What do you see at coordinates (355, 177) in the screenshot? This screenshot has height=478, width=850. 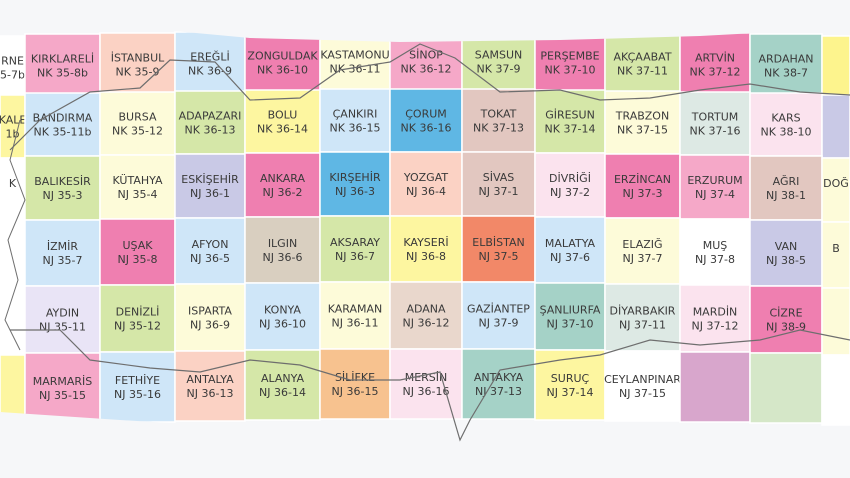 I see `sheet-name: KIRŞEHİR` at bounding box center [355, 177].